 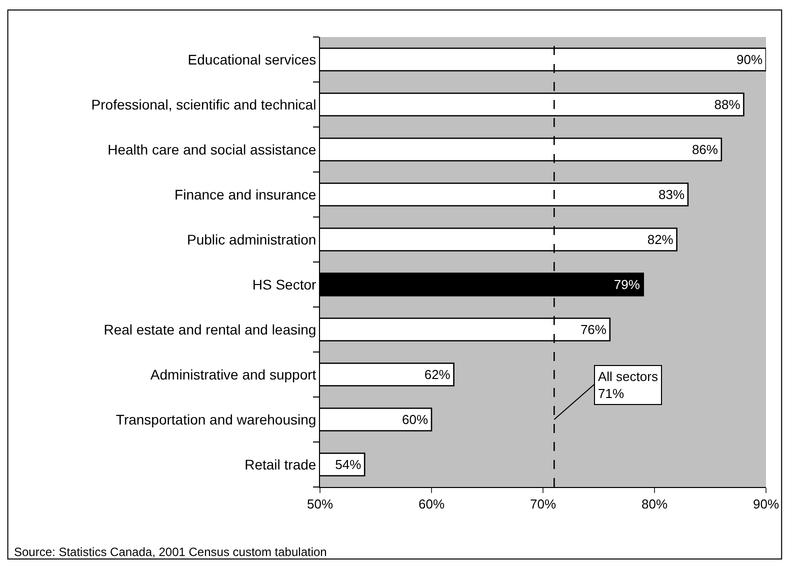 I want to click on x-tick-label: 60%, so click(x=431, y=504).